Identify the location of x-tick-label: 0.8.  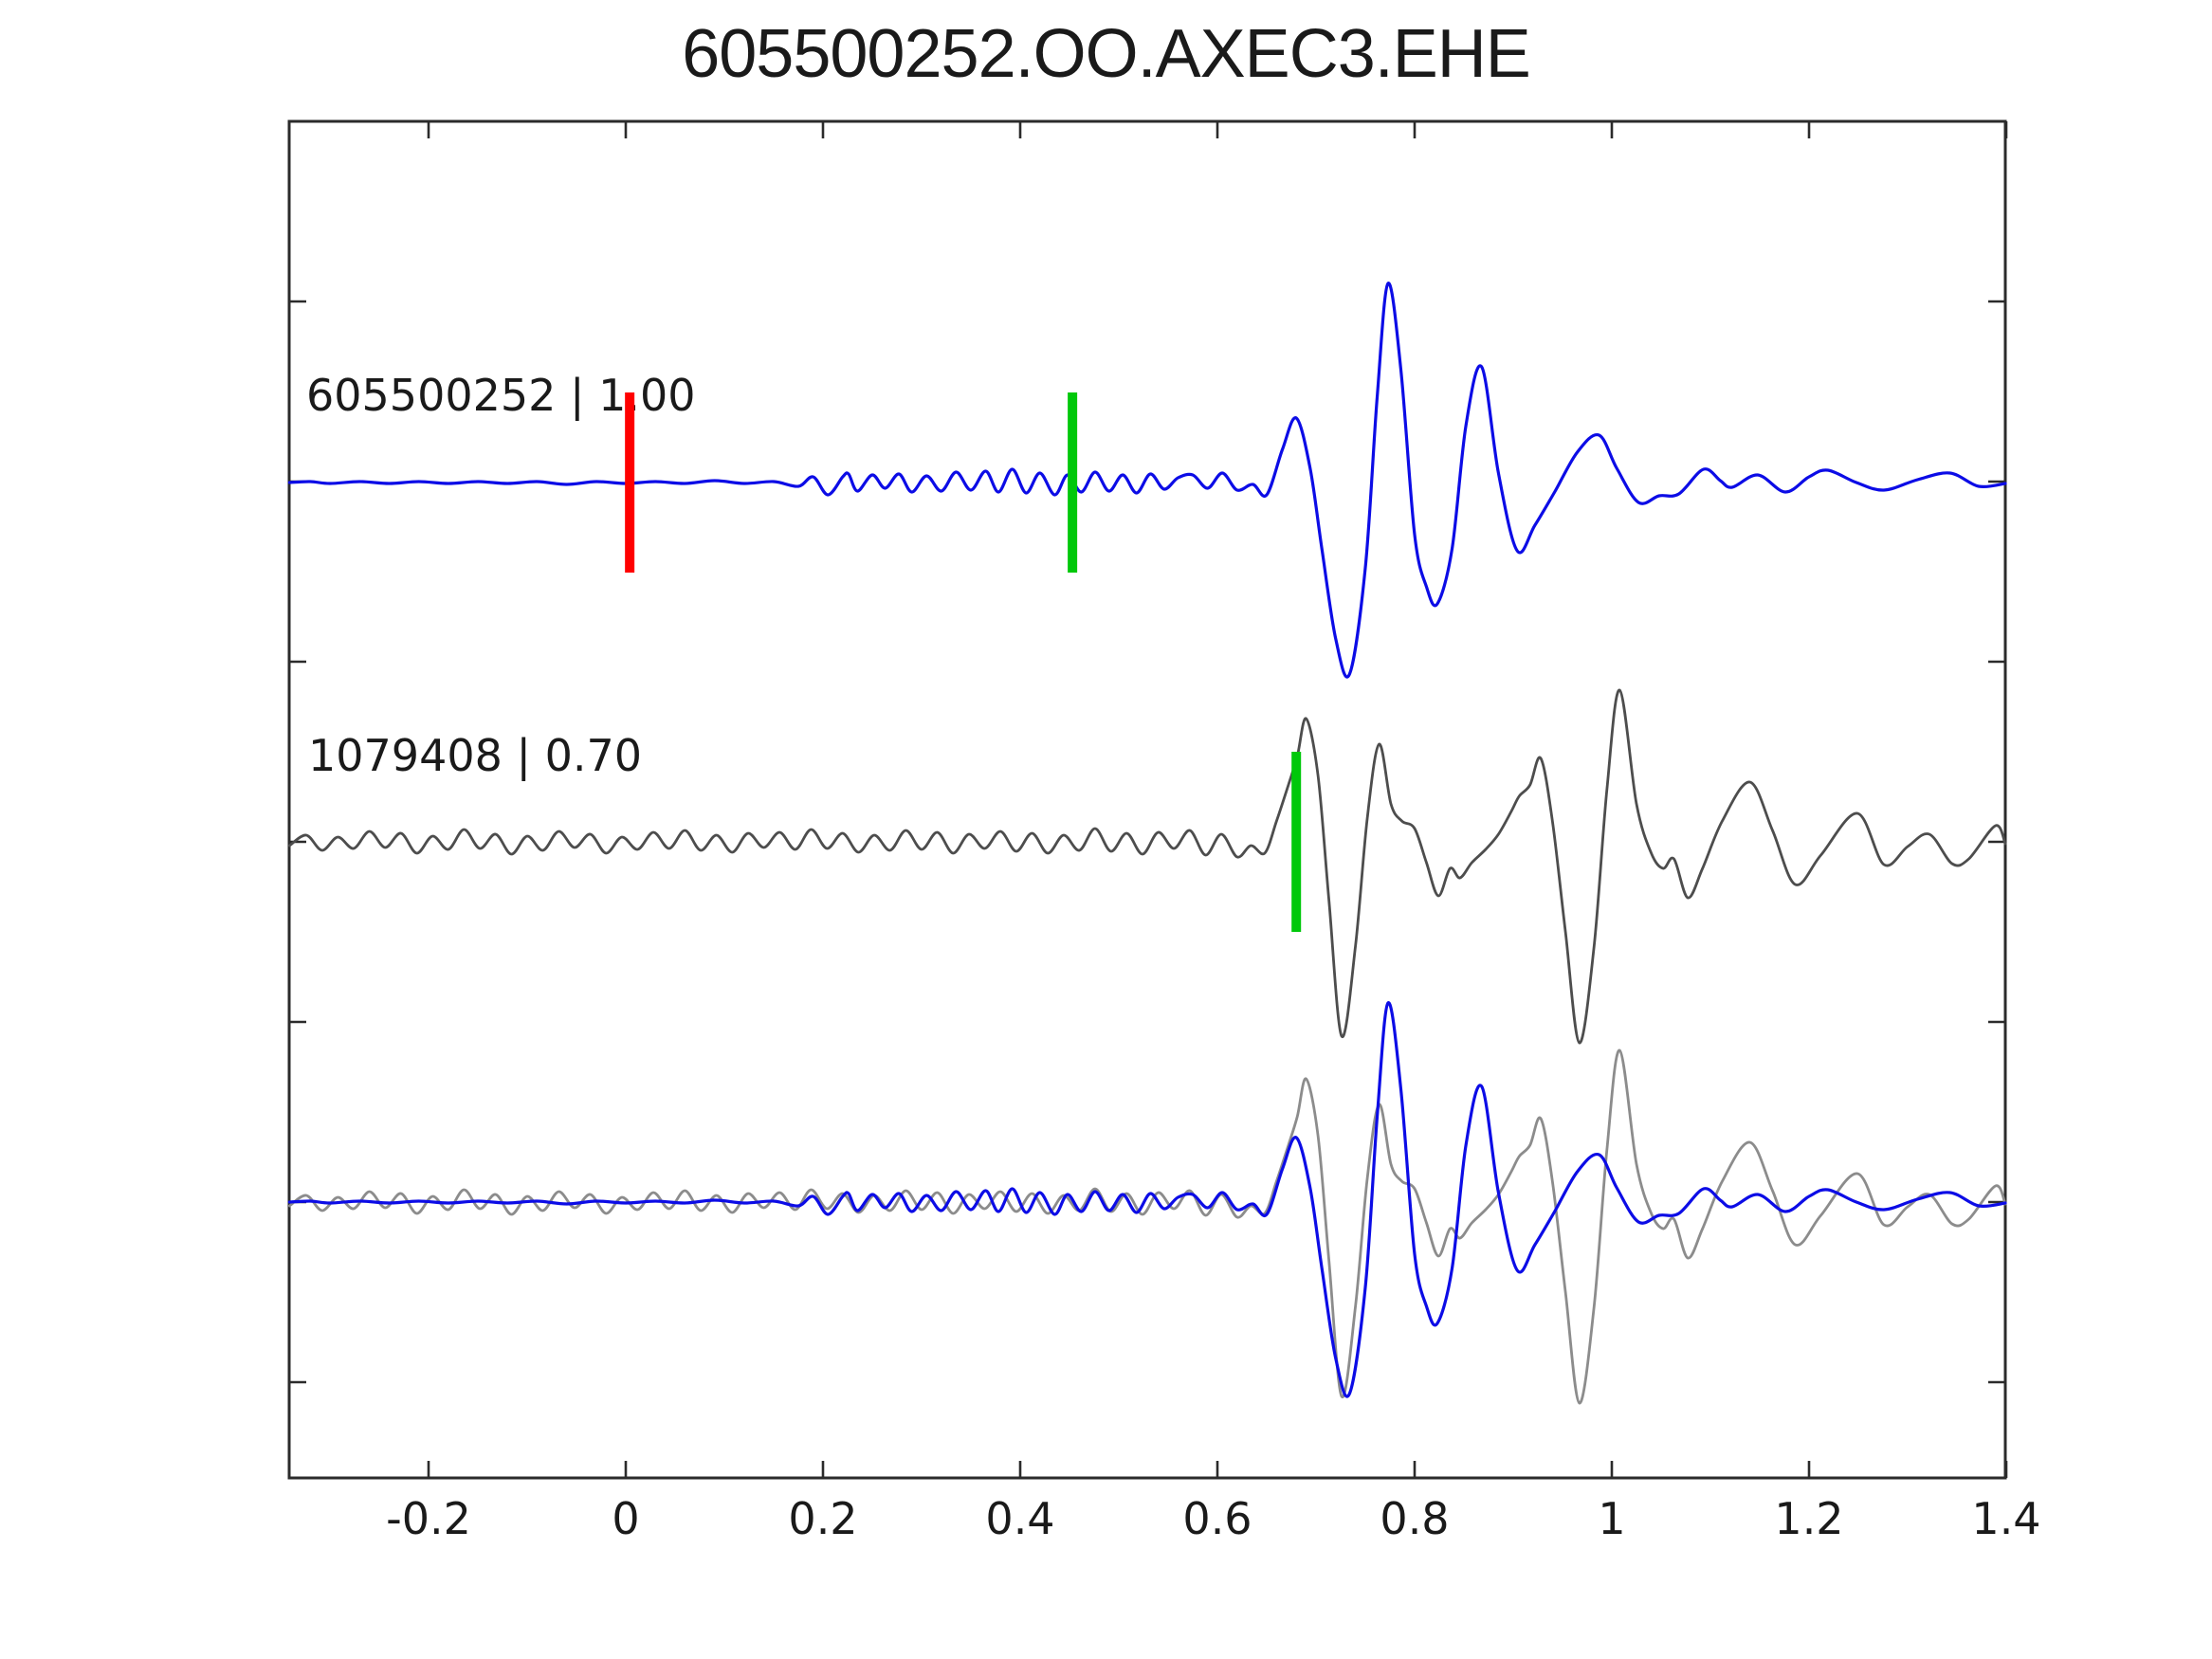
(1414, 1518).